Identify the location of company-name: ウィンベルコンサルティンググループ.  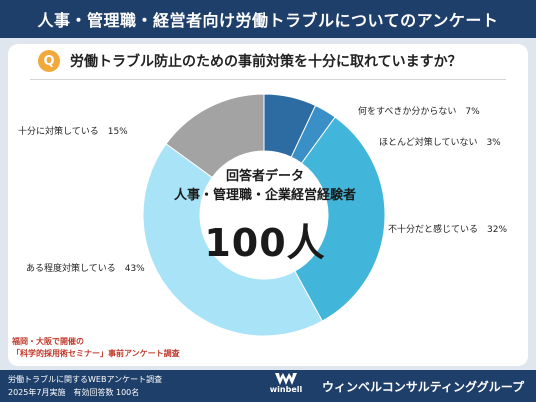
(423, 387).